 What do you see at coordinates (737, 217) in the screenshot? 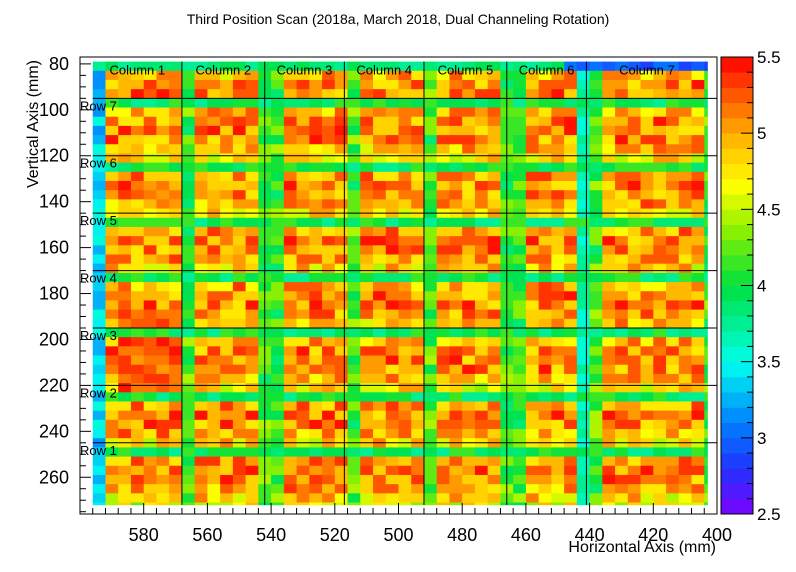
I see `color-scale-bin` at bounding box center [737, 217].